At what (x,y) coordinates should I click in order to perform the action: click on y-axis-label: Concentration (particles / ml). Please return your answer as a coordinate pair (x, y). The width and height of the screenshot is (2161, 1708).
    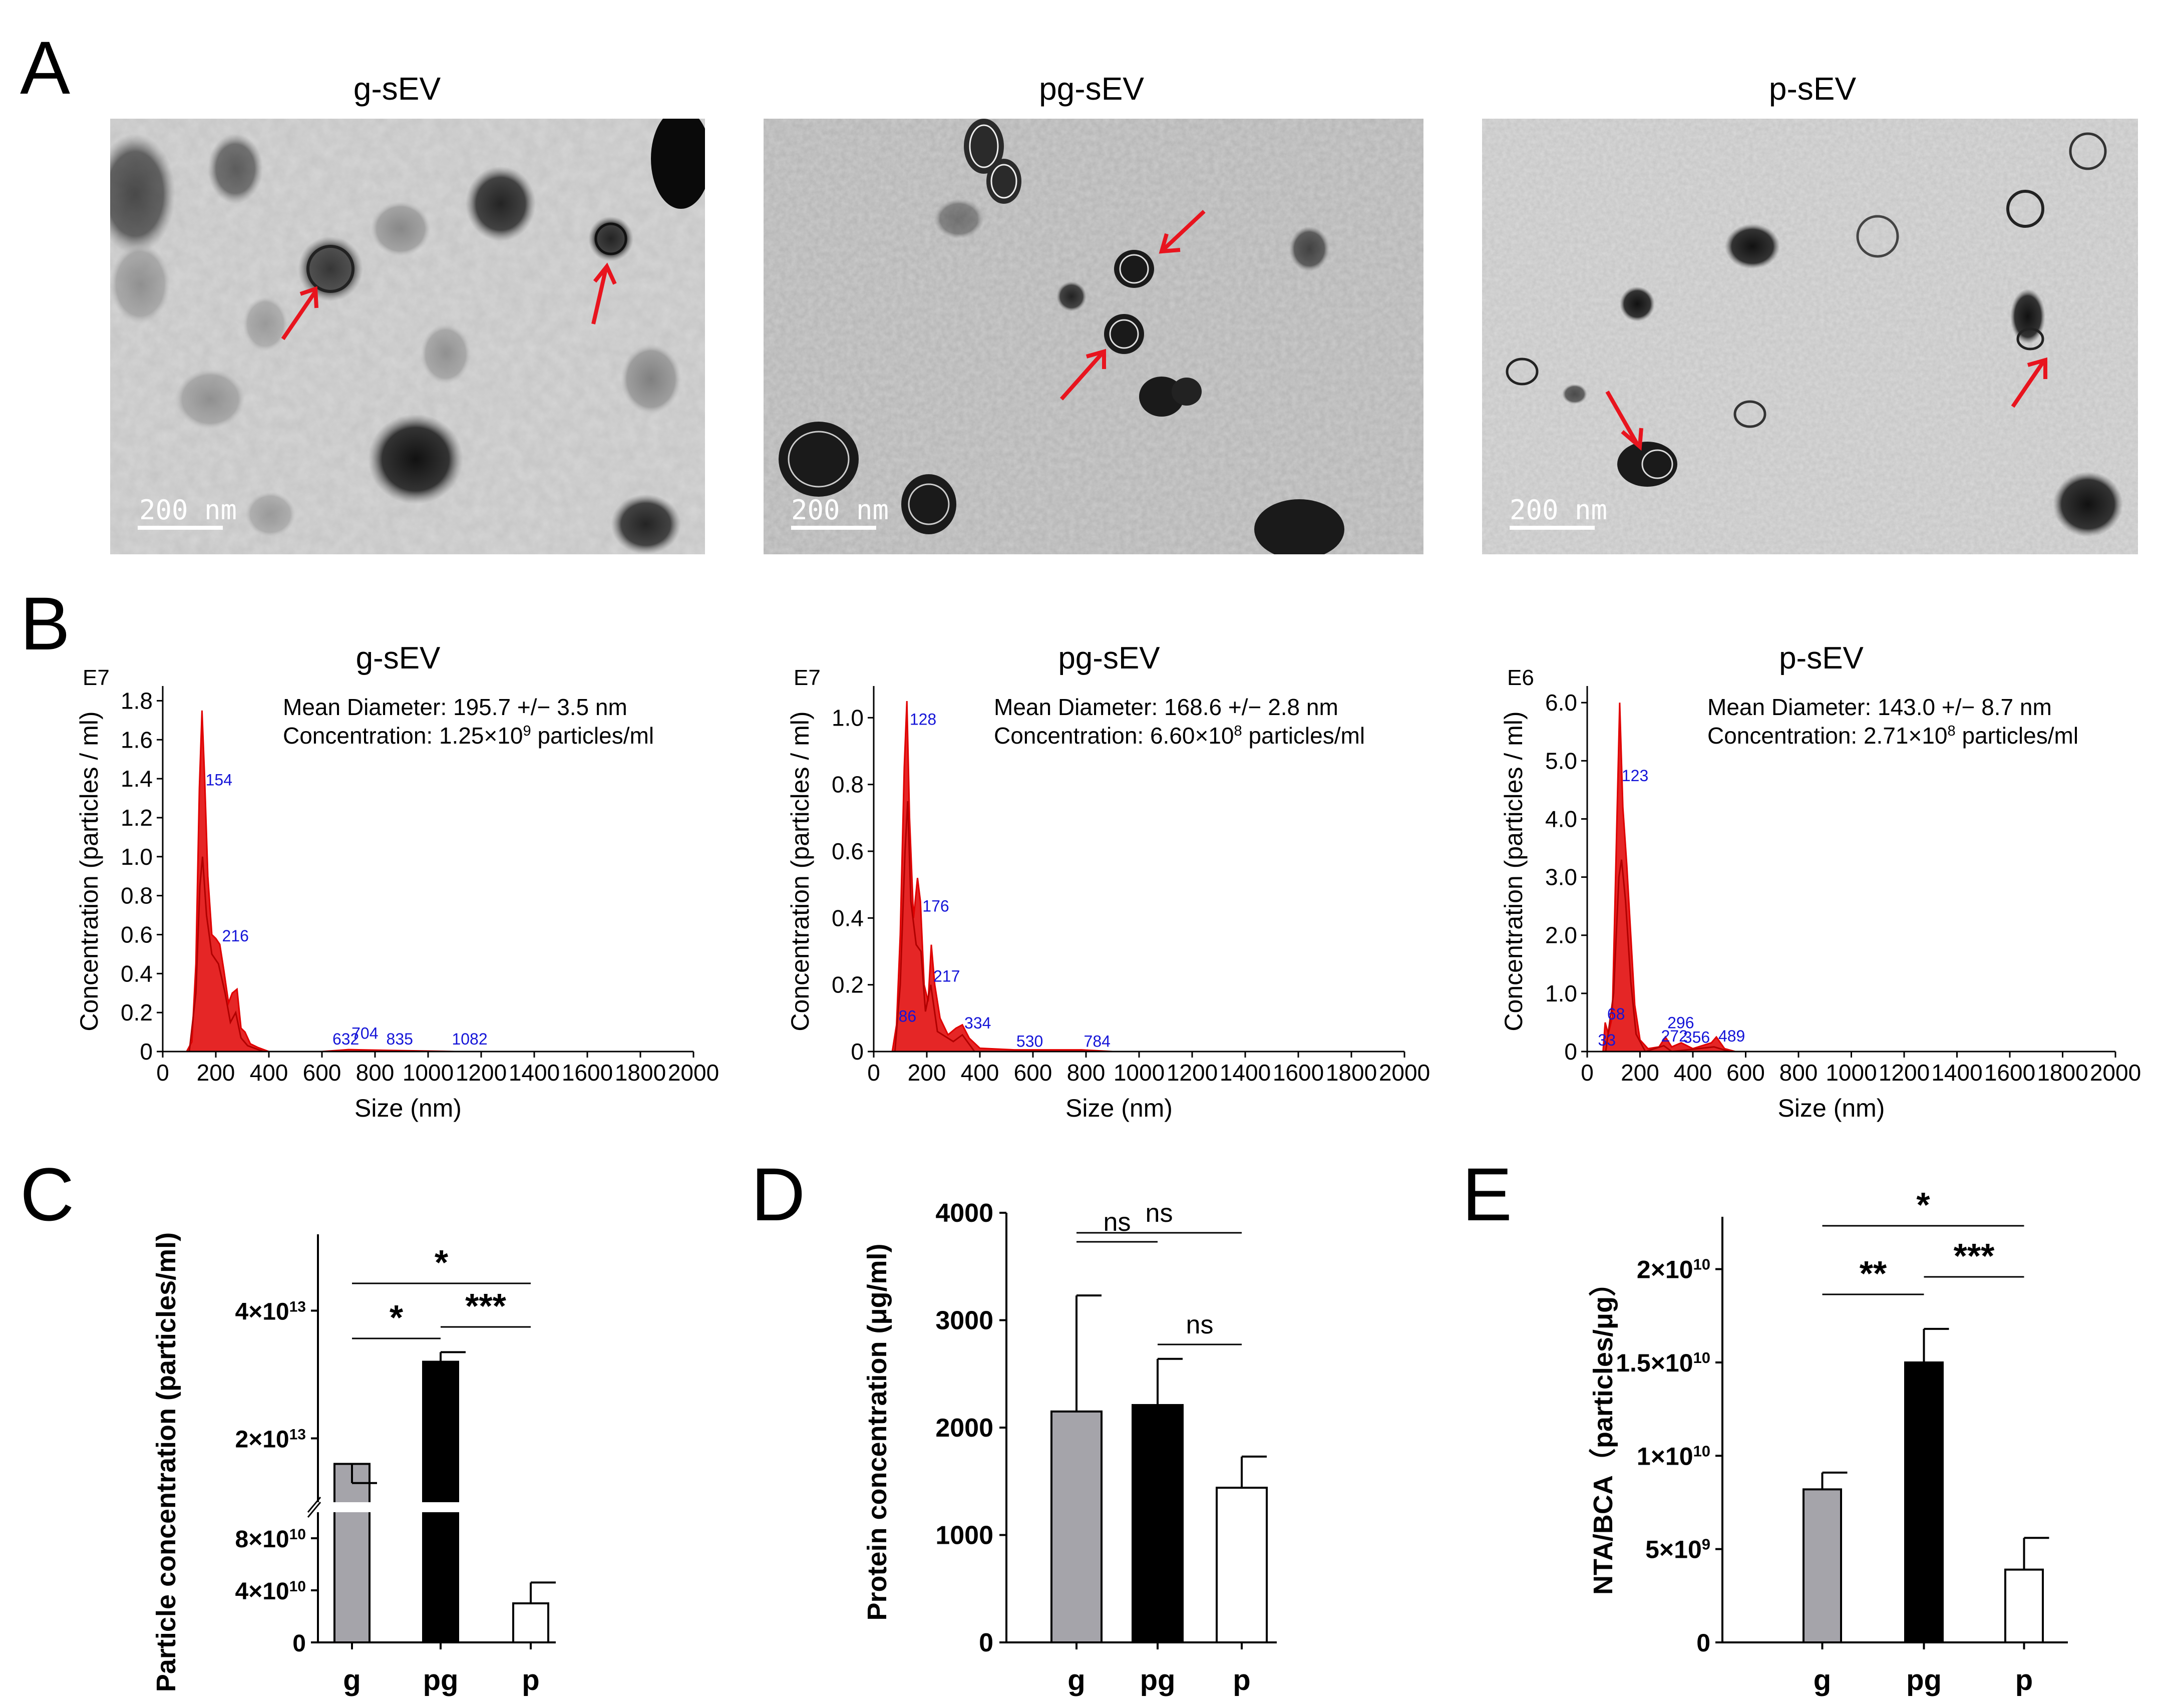
    Looking at the image, I should click on (800, 871).